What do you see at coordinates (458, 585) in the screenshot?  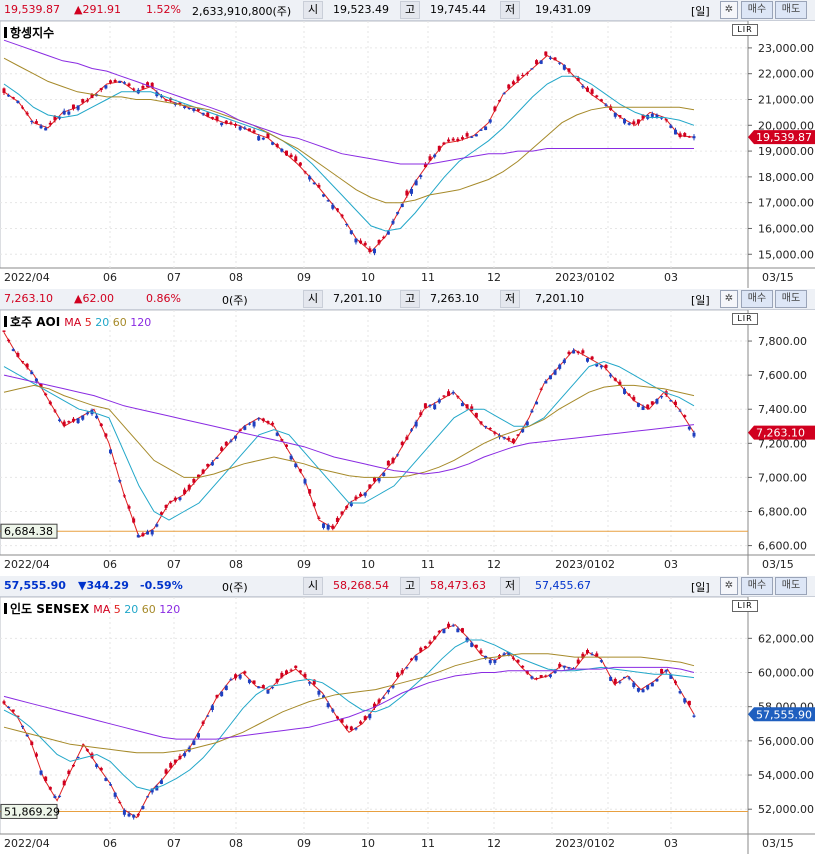 I see `high-value: 58,473.63` at bounding box center [458, 585].